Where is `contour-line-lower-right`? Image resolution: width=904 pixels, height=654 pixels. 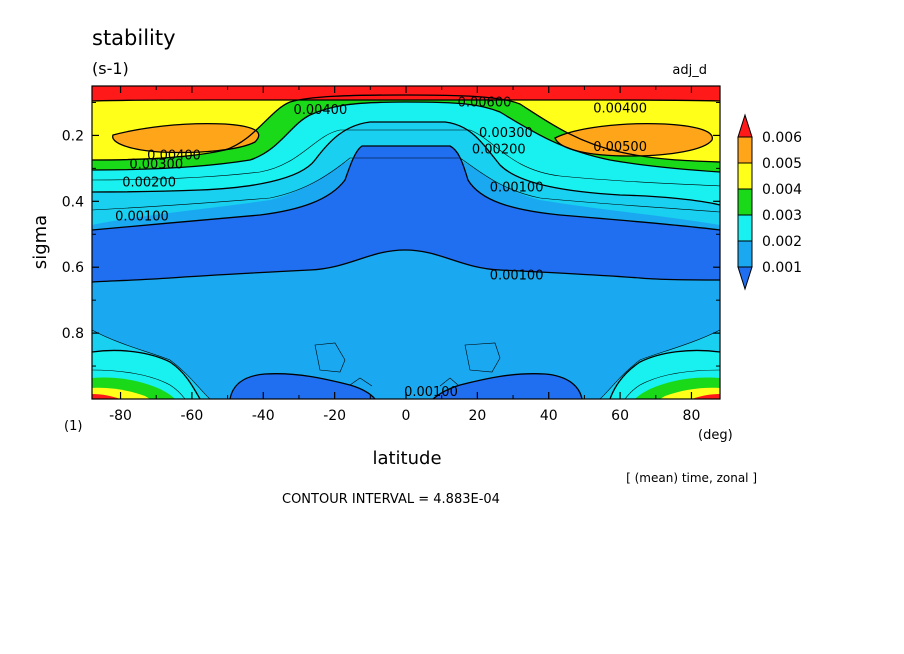
contour-line-lower-right is located at coordinates (664, 374).